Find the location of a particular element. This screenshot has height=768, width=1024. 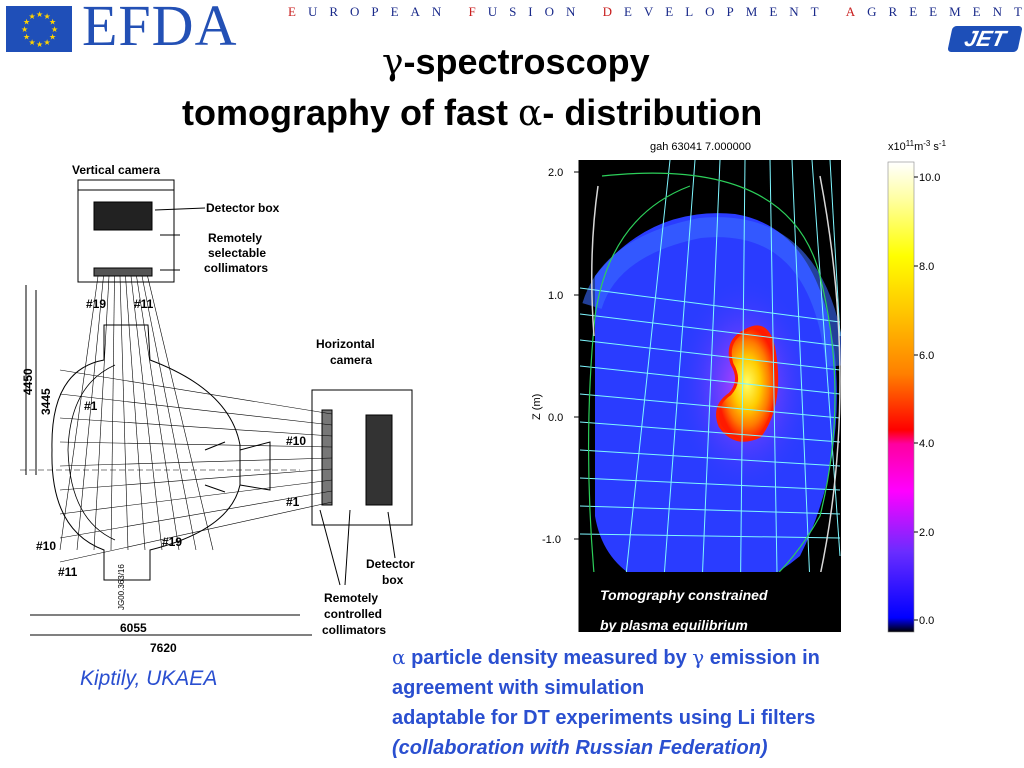

slide-title-line-2: tomography of fast α- distribution is located at coordinates (472, 113).